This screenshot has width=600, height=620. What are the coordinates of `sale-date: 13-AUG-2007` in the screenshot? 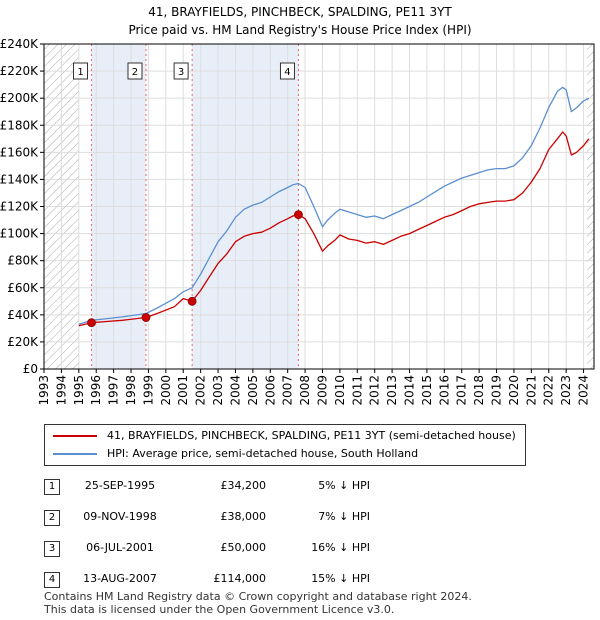 It's located at (120, 578).